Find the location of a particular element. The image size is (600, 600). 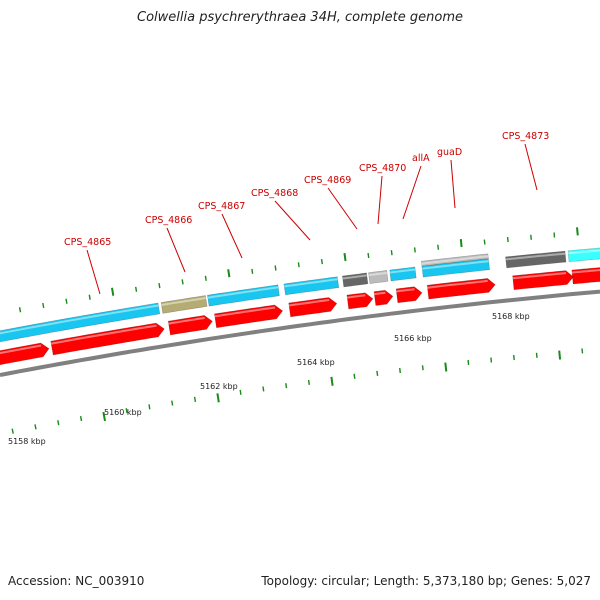

scale-label: 5158 kbp is located at coordinates (27, 441).